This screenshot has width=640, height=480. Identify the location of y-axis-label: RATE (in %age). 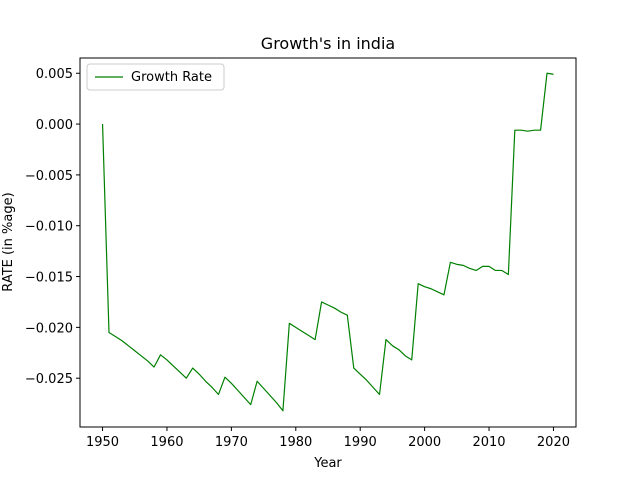
(8, 241).